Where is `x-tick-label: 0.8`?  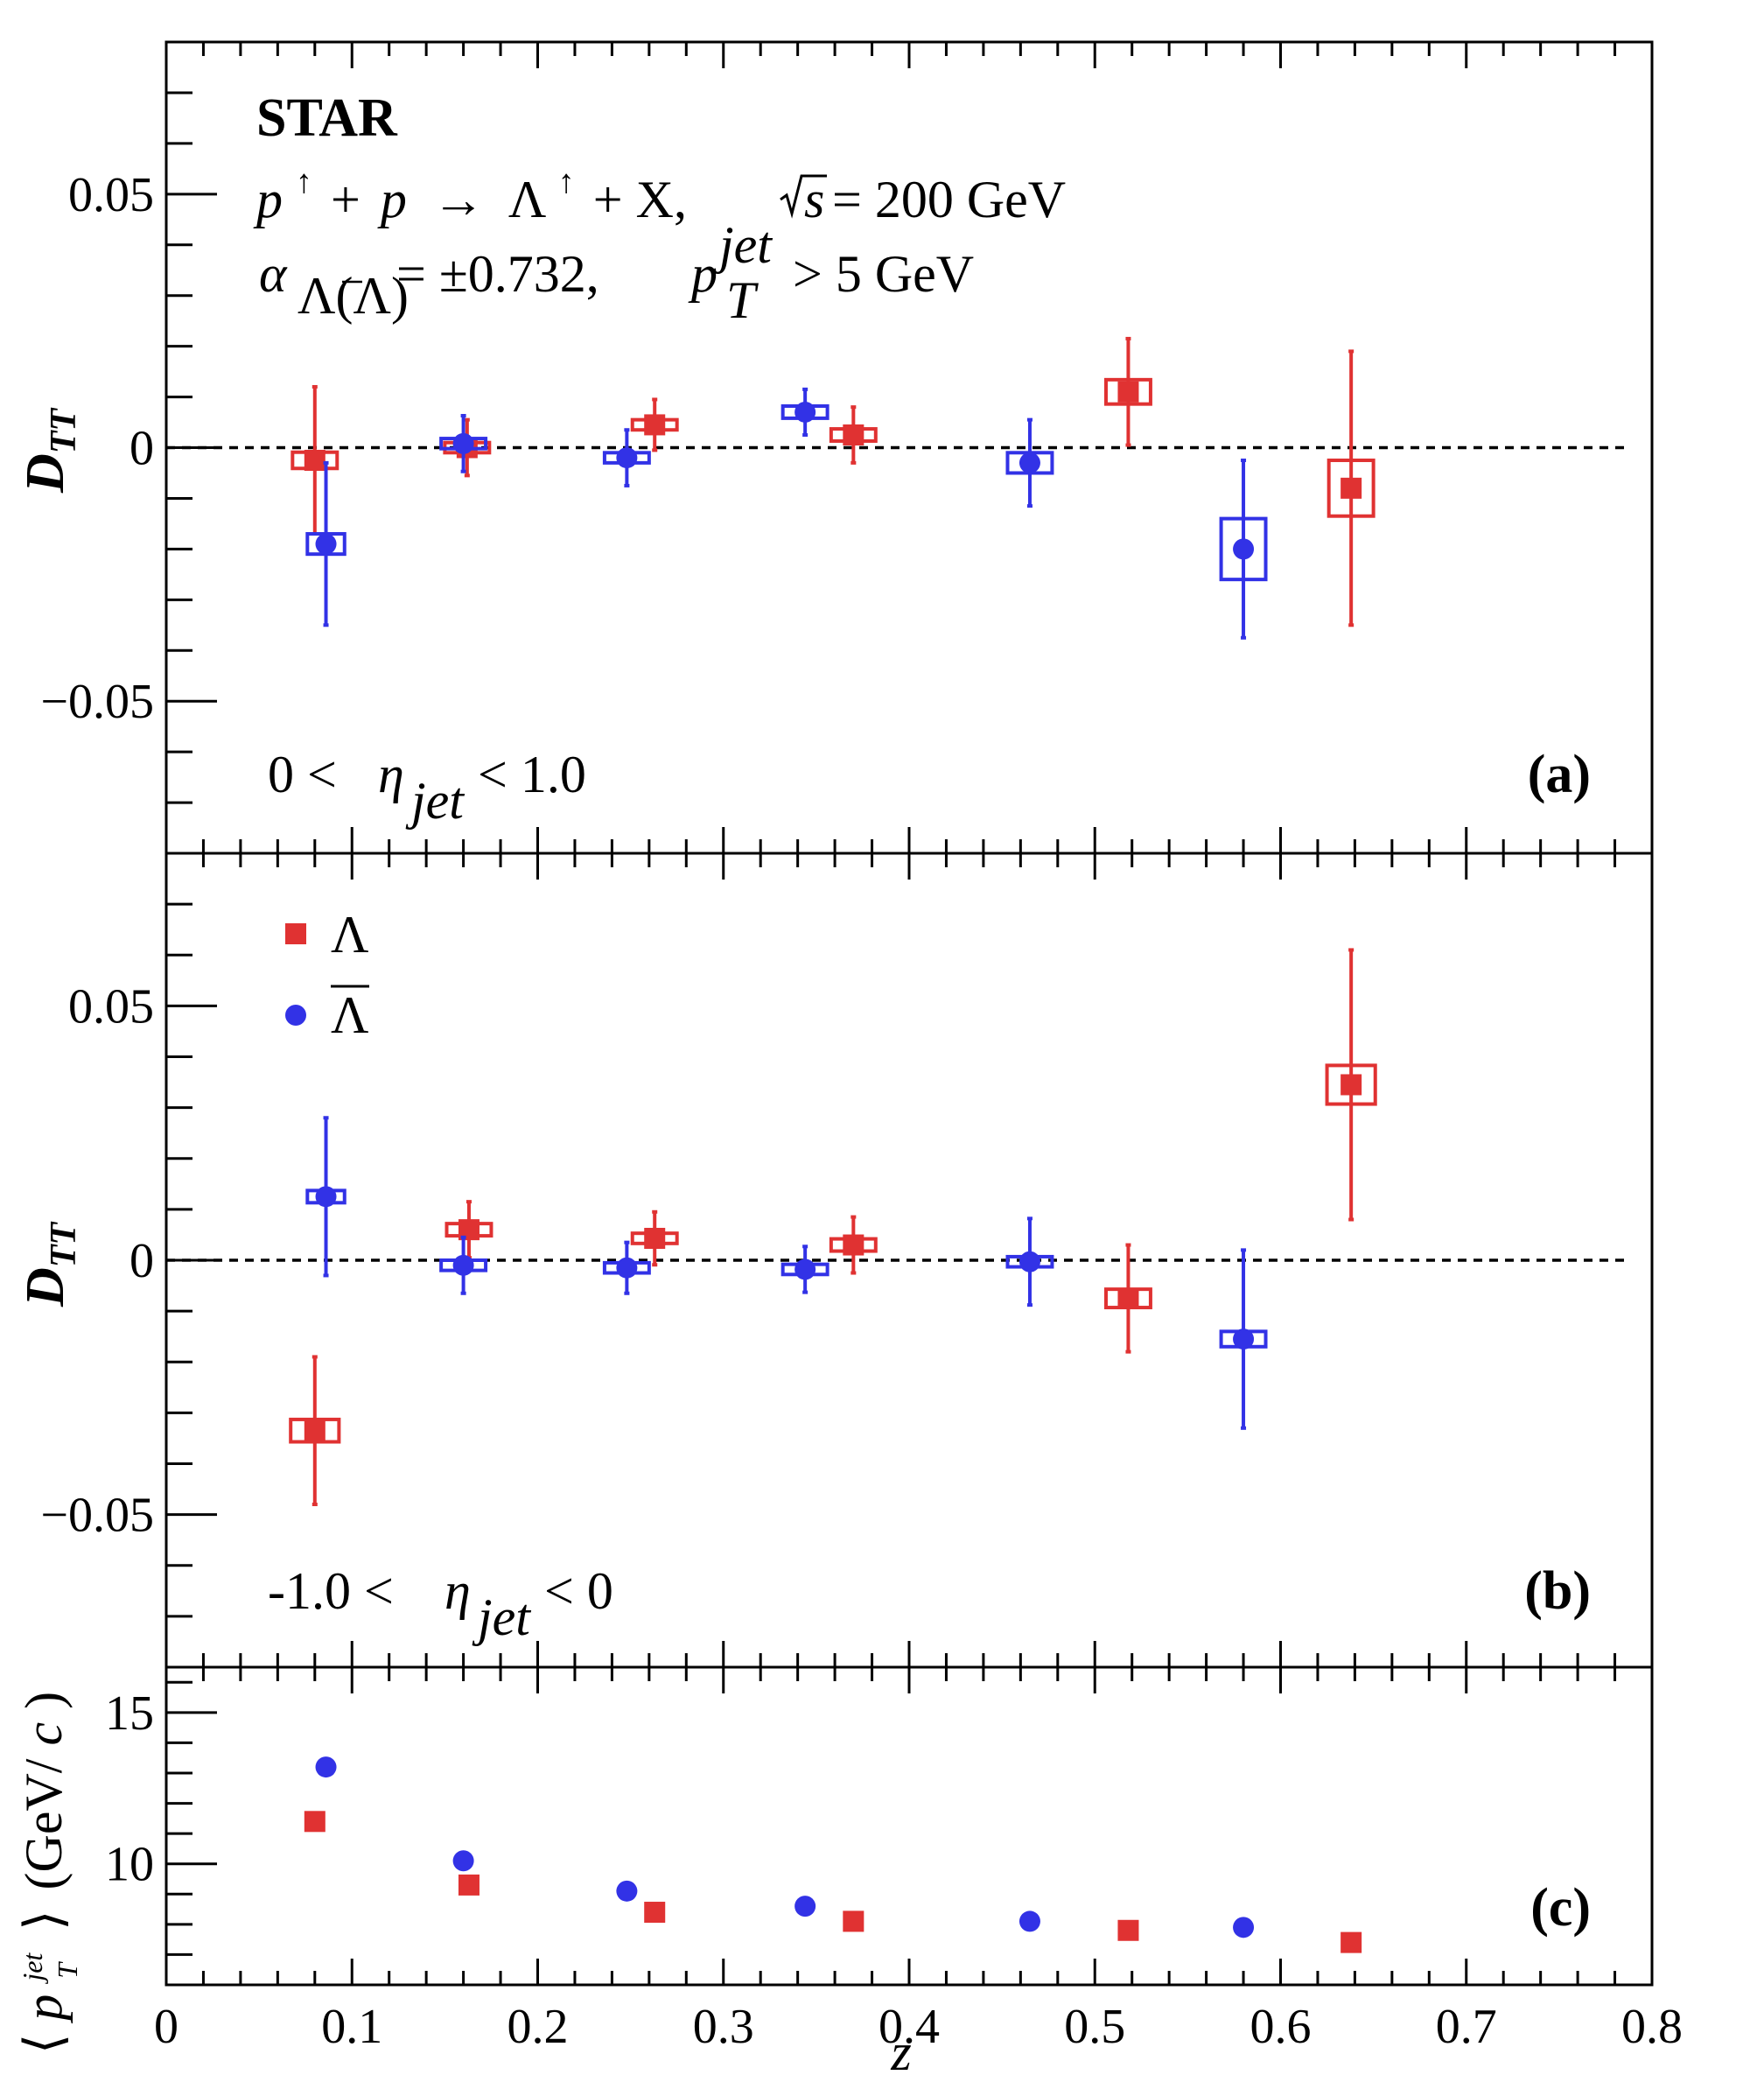 x-tick-label: 0.8 is located at coordinates (1652, 2027).